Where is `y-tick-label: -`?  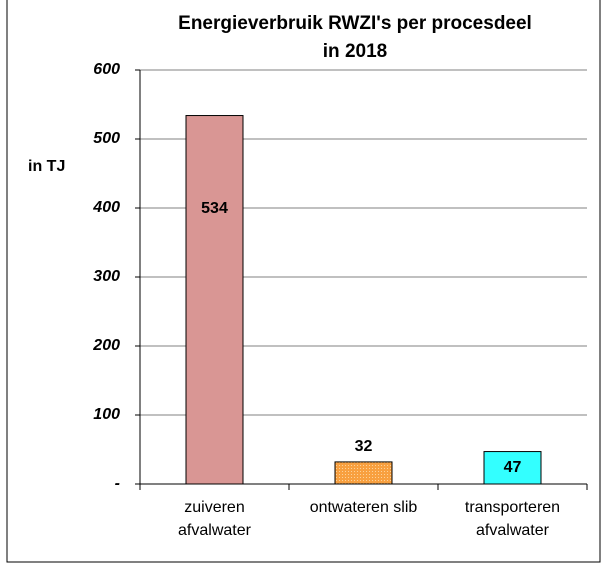 y-tick-label: - is located at coordinates (117, 483).